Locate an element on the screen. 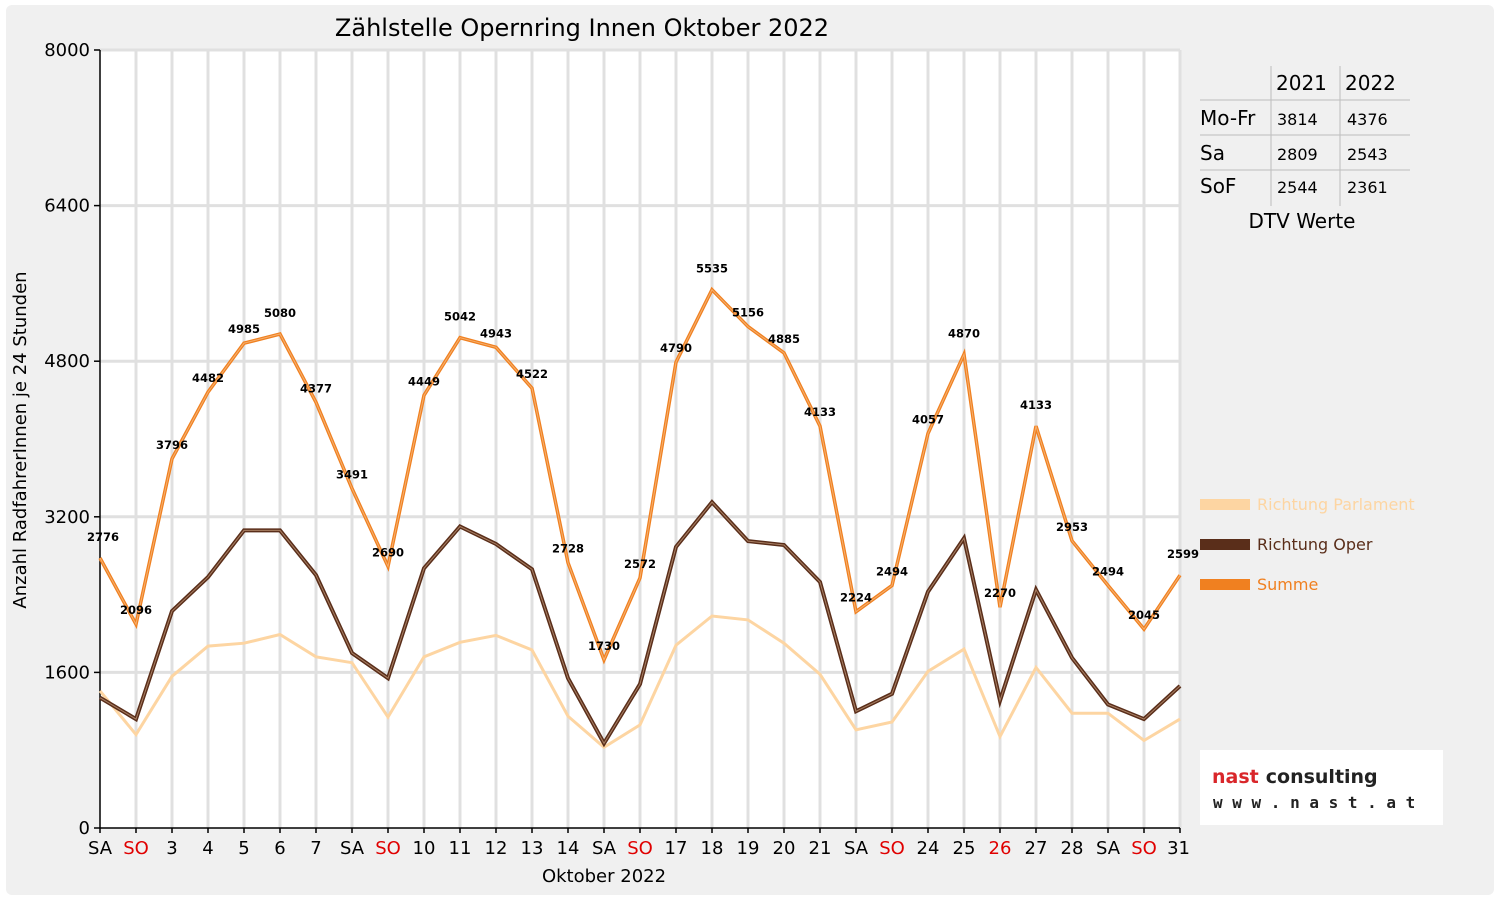  data-label: 4482 is located at coordinates (208, 378).